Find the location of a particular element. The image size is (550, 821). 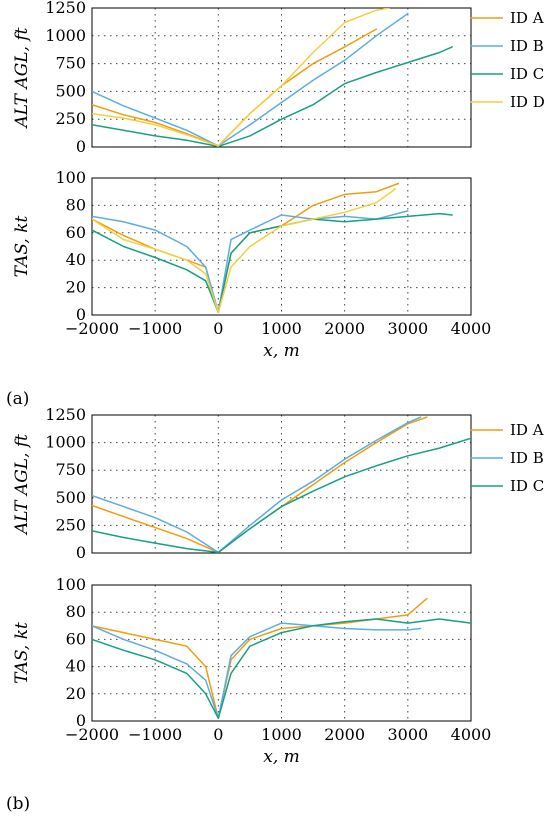

legend-1: ID A ID B ID C ID D is located at coordinates (507, 60).